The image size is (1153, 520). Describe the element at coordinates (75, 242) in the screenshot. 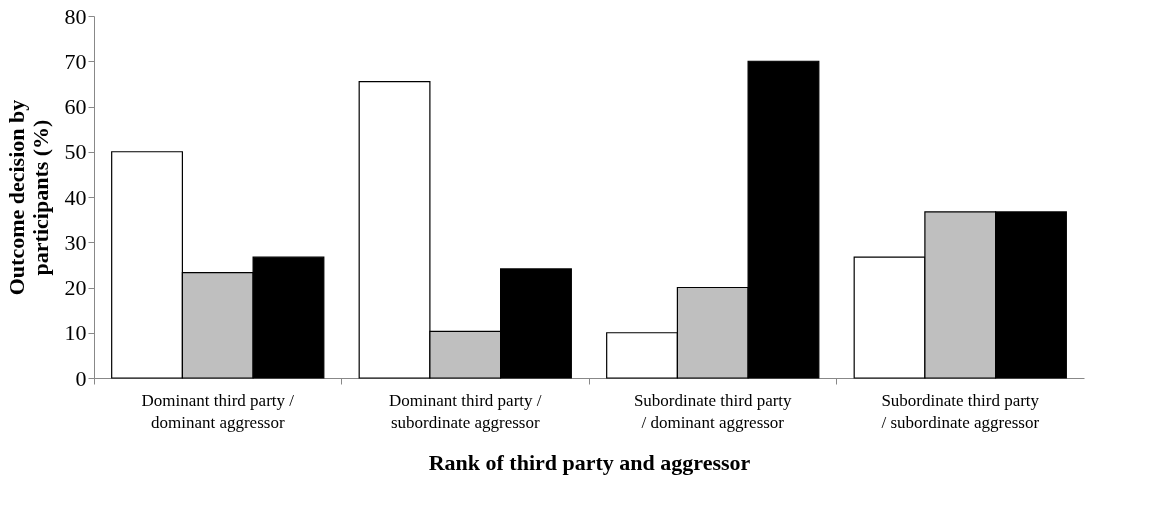

I see `y-tick-label: 30` at that location.